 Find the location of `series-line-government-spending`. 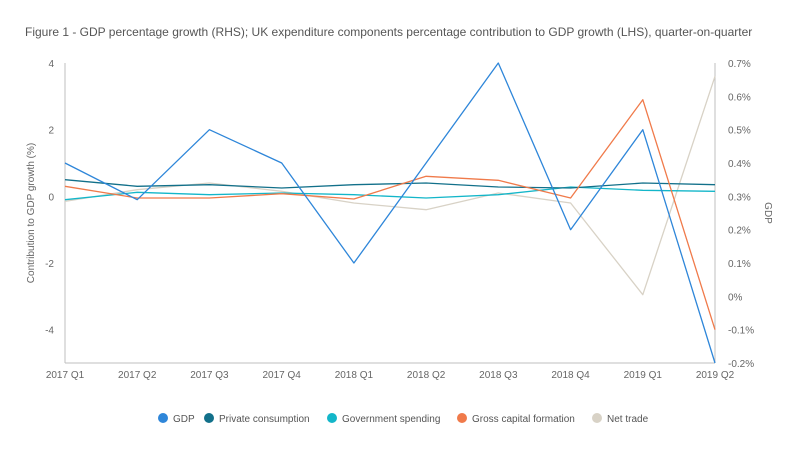

series-line-government-spending is located at coordinates (390, 193).